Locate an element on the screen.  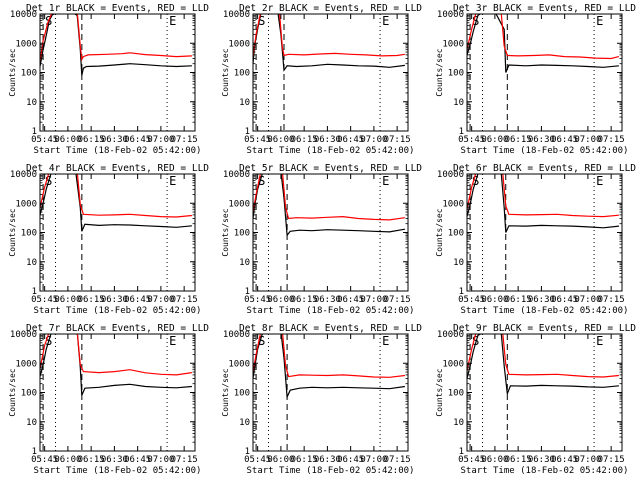
chart-title: Det 7r BLACK = Events, RED = LLD is located at coordinates (117, 328).